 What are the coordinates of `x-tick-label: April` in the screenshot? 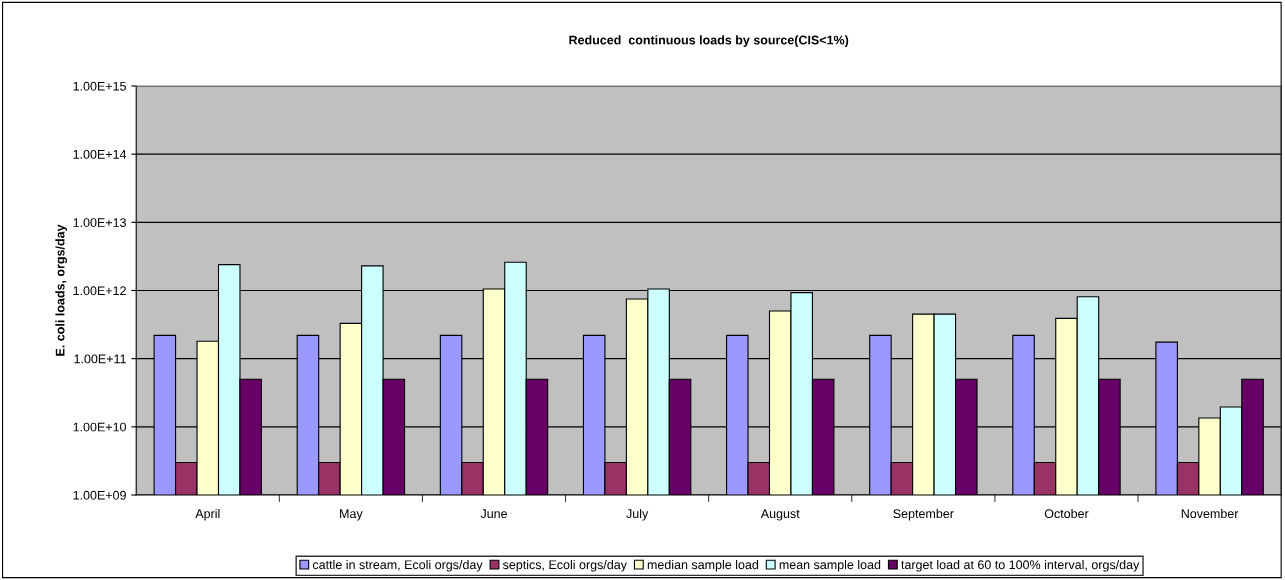 It's located at (207, 514).